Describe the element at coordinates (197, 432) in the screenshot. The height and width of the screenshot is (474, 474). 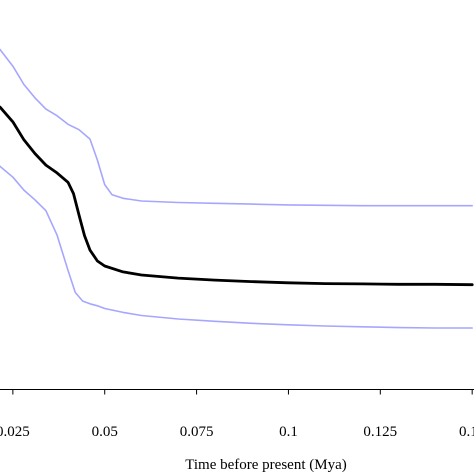
I see `x-tick-label: 0.075` at that location.